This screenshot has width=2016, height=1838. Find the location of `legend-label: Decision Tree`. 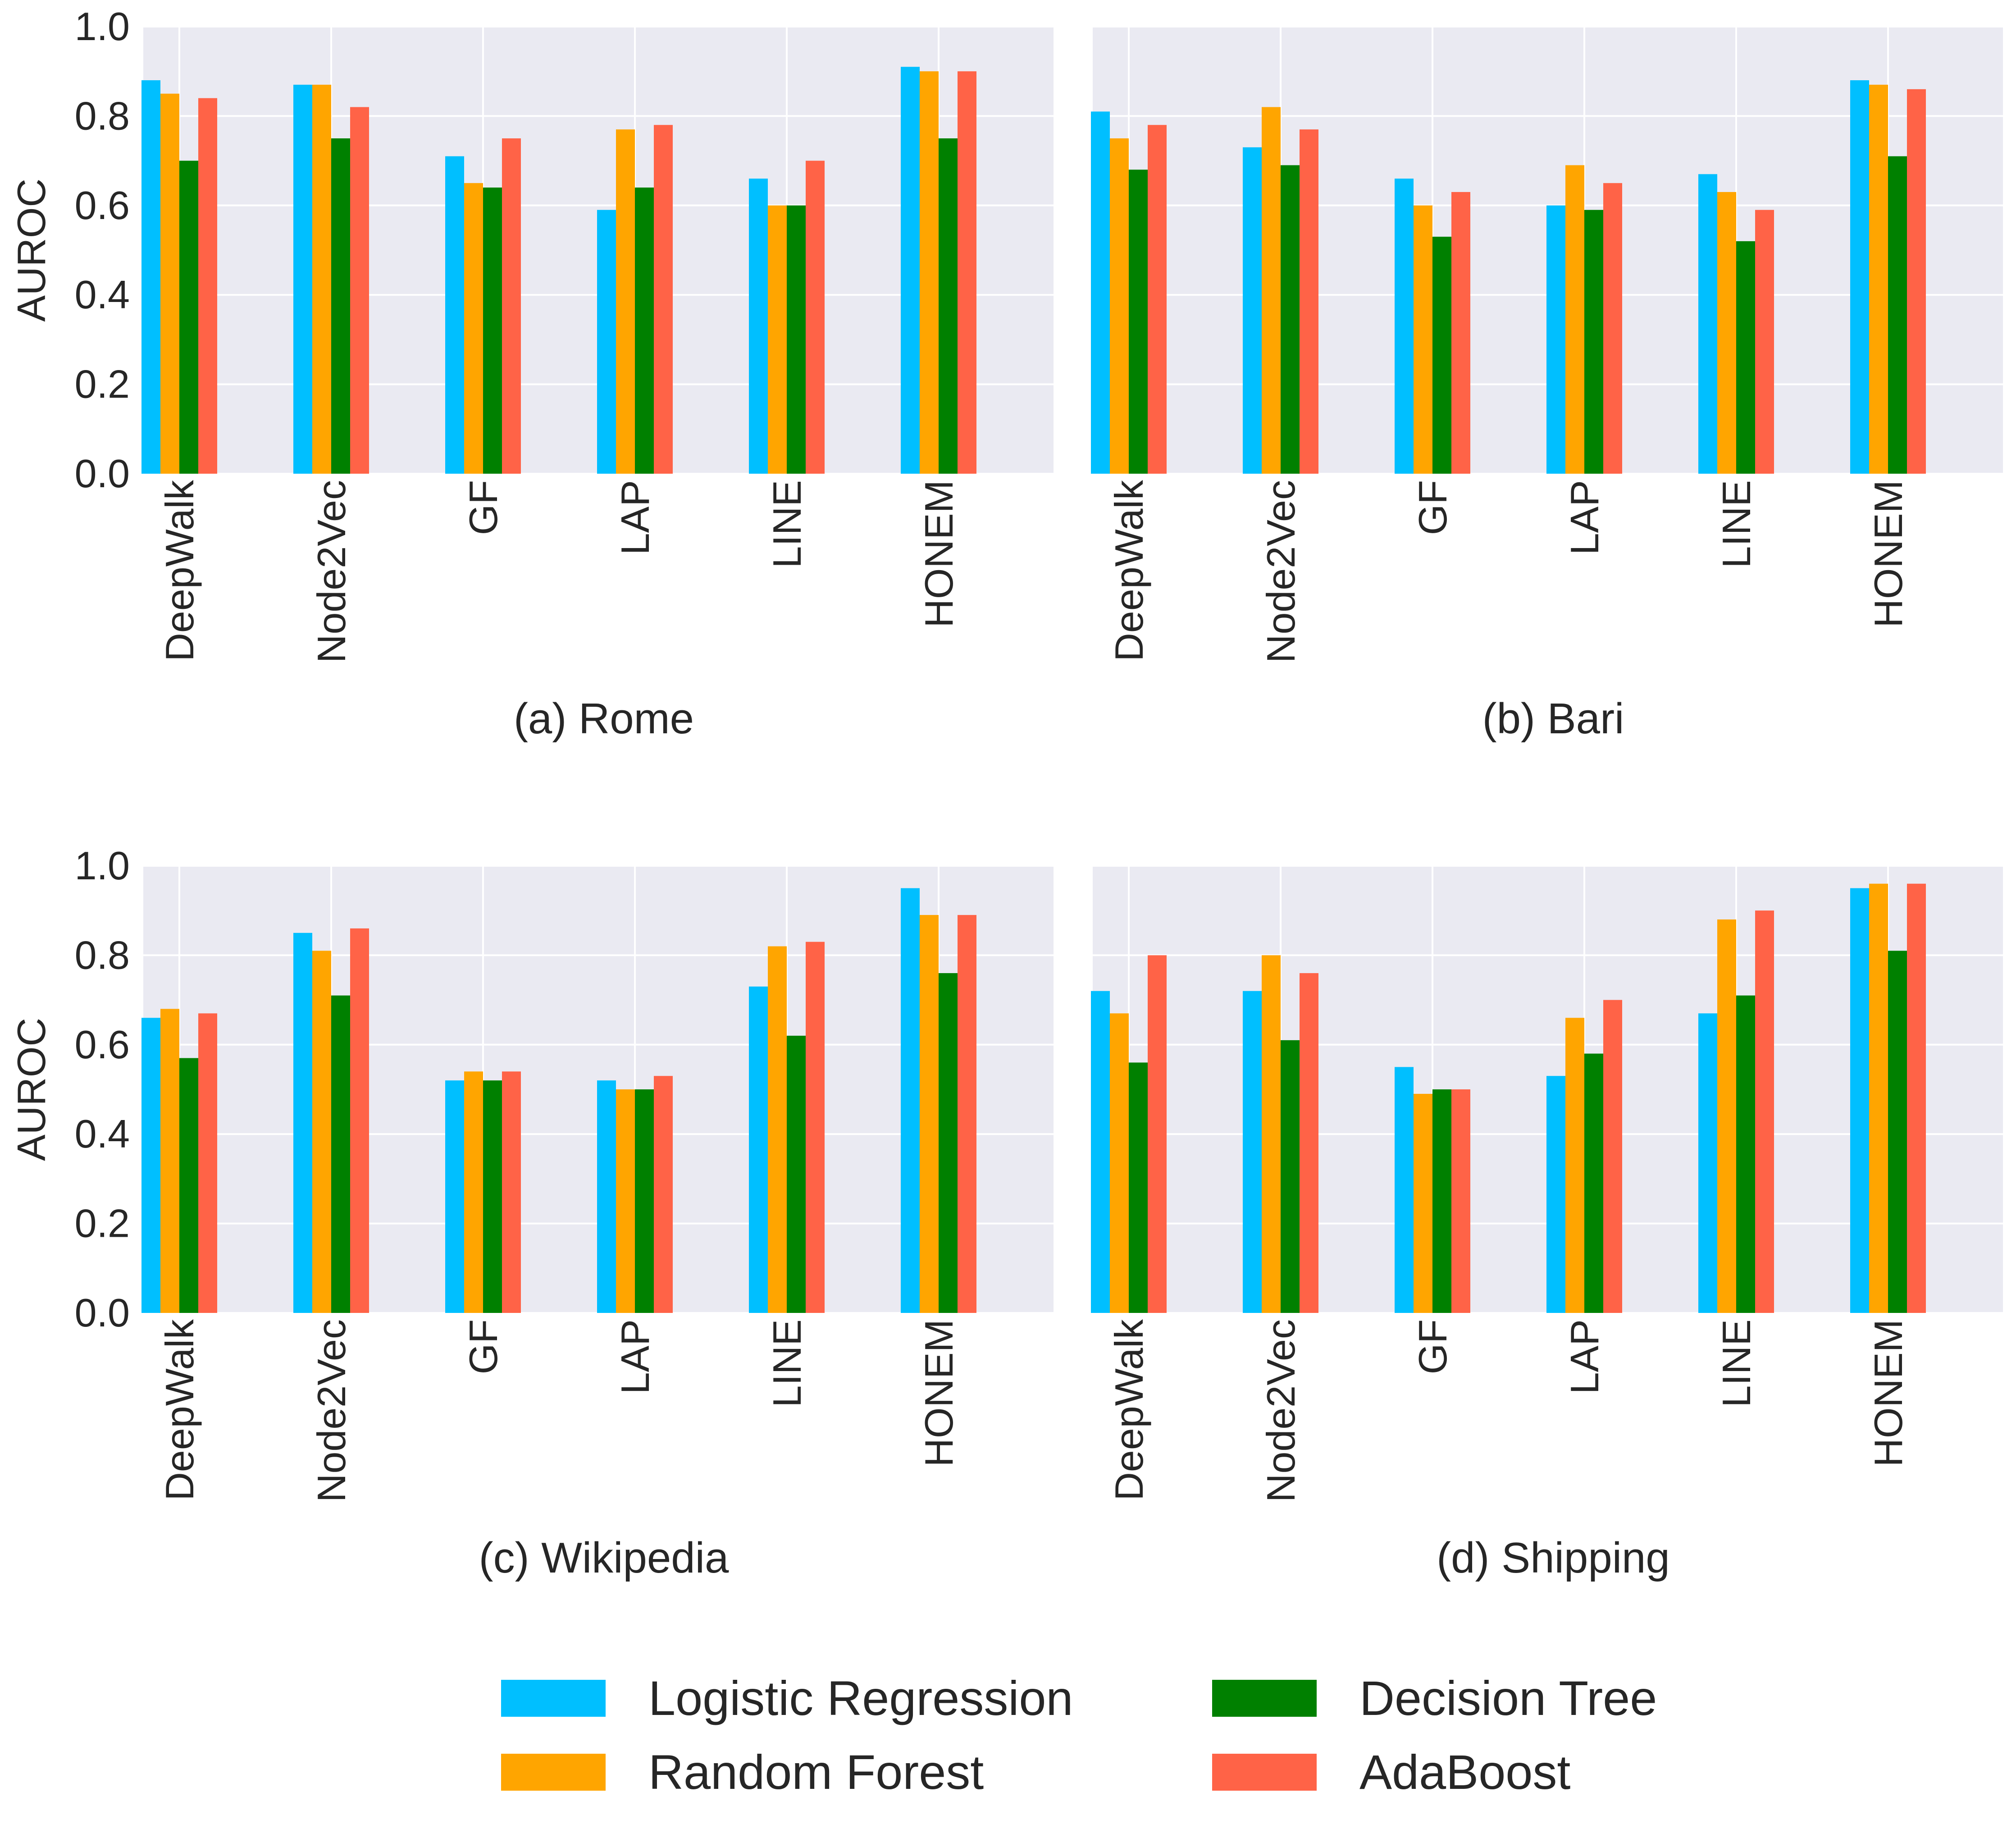

legend-label: Decision Tree is located at coordinates (1508, 1698).